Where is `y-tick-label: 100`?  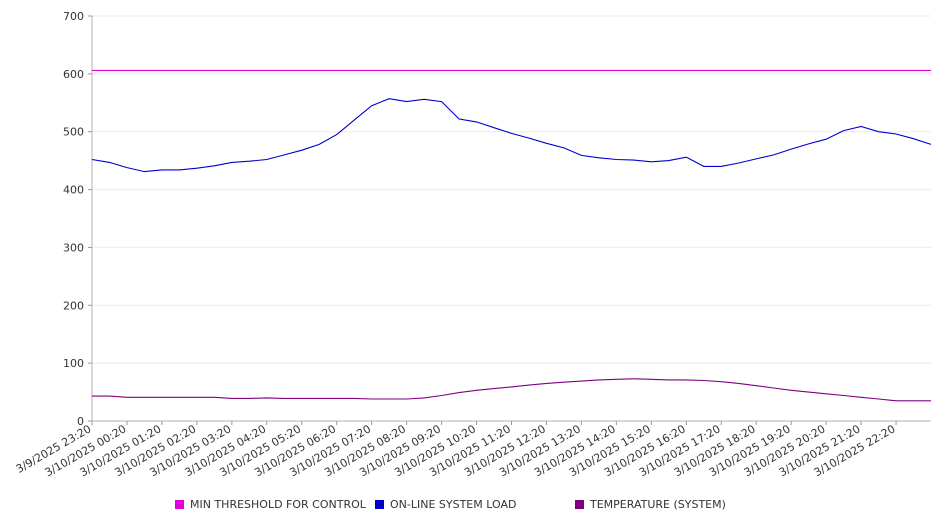 y-tick-label: 100 is located at coordinates (73, 363).